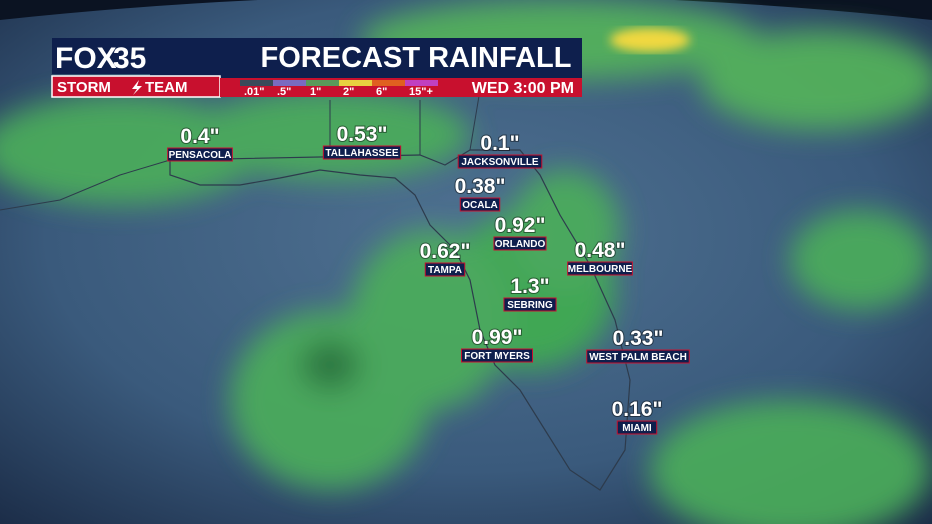  What do you see at coordinates (199, 136) in the screenshot?
I see `rain-amount: 0.4"` at bounding box center [199, 136].